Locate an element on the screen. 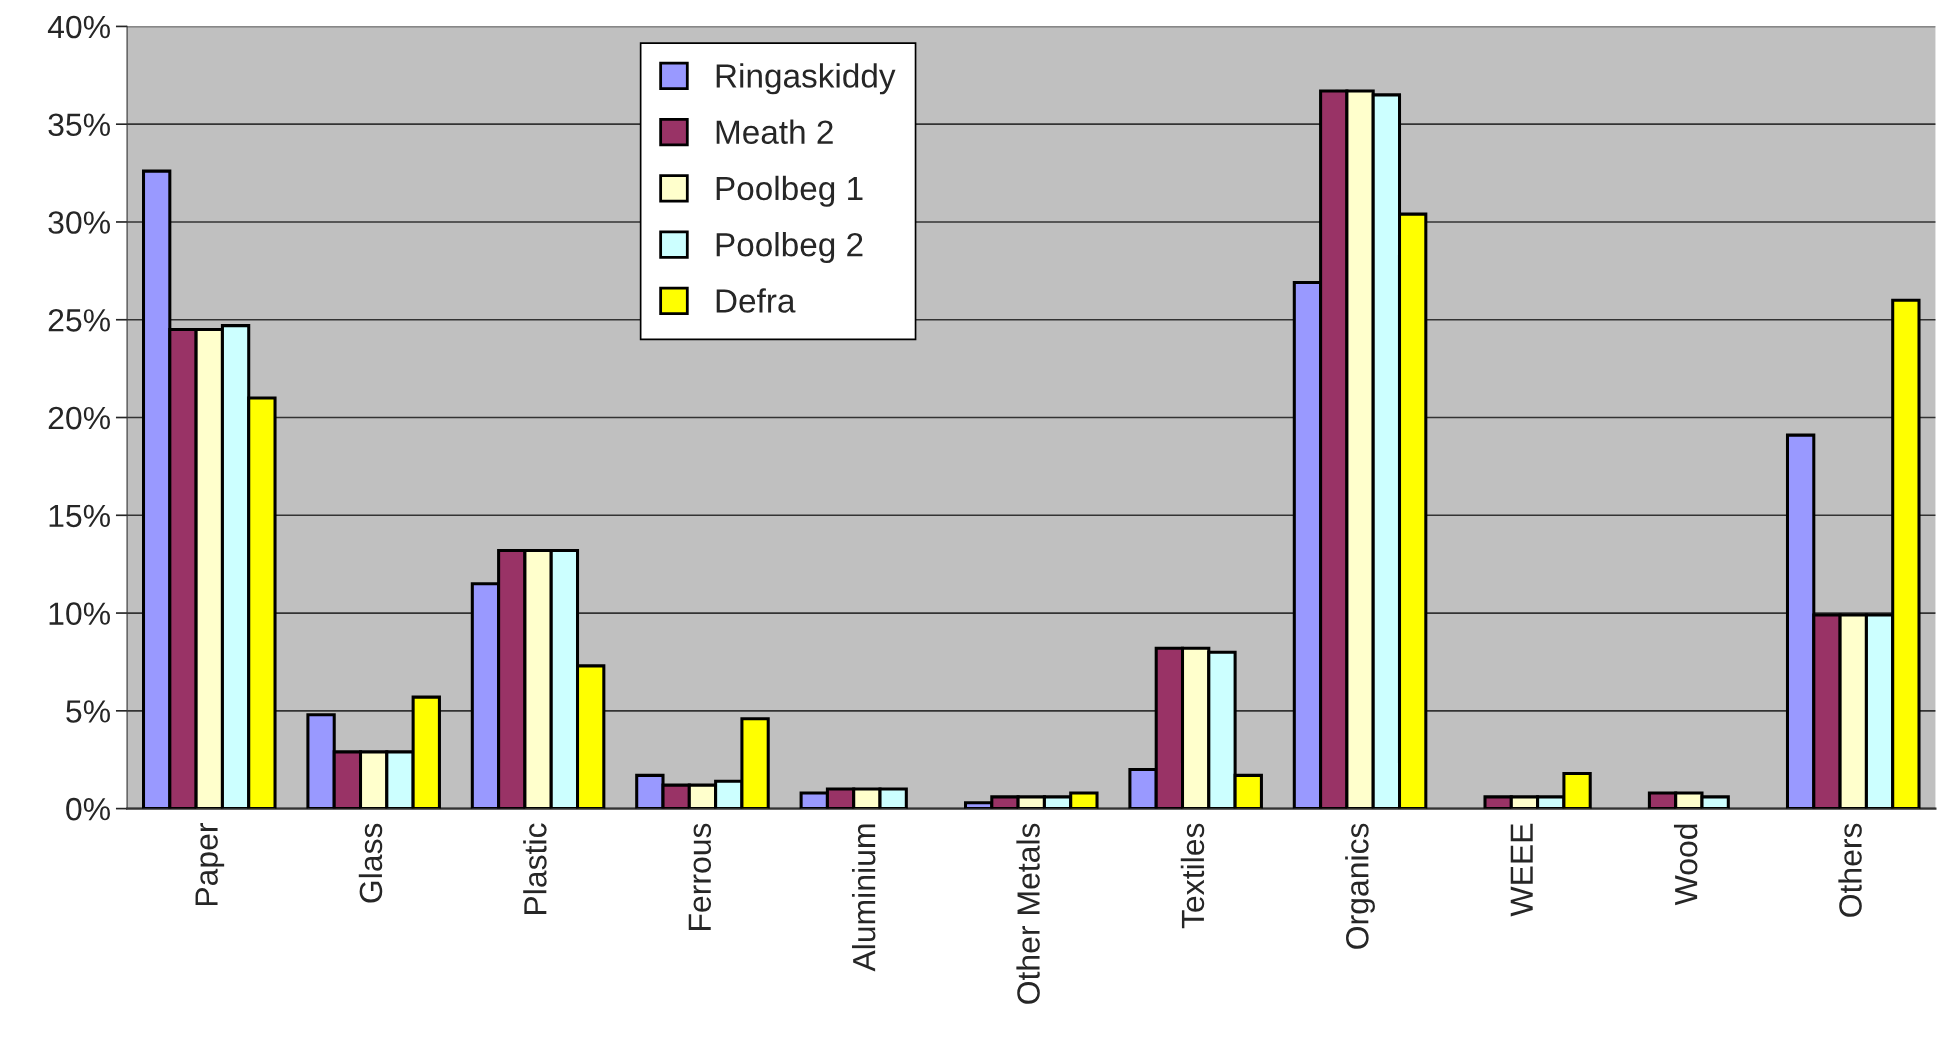 This screenshot has height=1057, width=1955. x-tick-label: Plastic is located at coordinates (535, 868).